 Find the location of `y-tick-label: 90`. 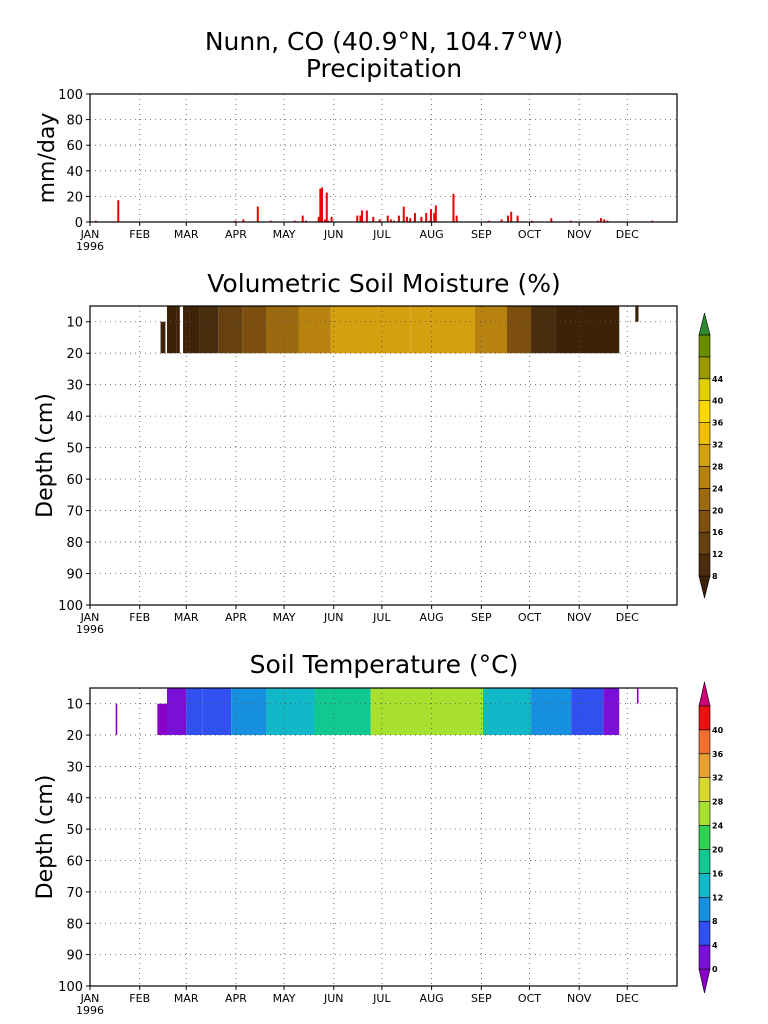

y-tick-label: 90 is located at coordinates (74, 956).